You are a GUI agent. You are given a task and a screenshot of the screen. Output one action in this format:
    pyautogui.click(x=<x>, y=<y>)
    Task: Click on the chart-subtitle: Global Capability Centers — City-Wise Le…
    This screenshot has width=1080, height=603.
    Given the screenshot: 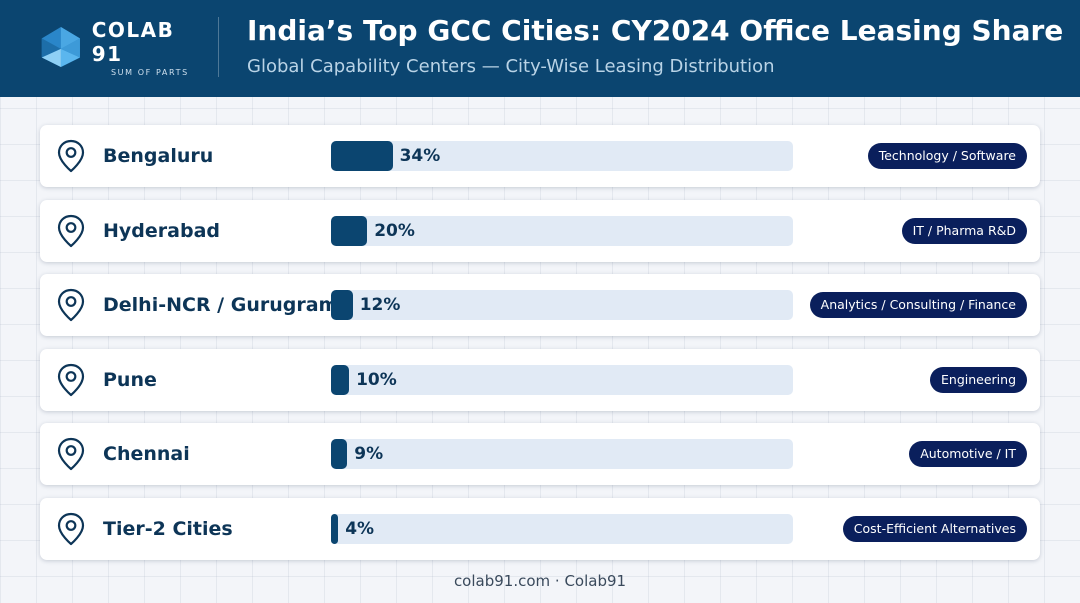 What is the action you would take?
    pyautogui.click(x=511, y=66)
    